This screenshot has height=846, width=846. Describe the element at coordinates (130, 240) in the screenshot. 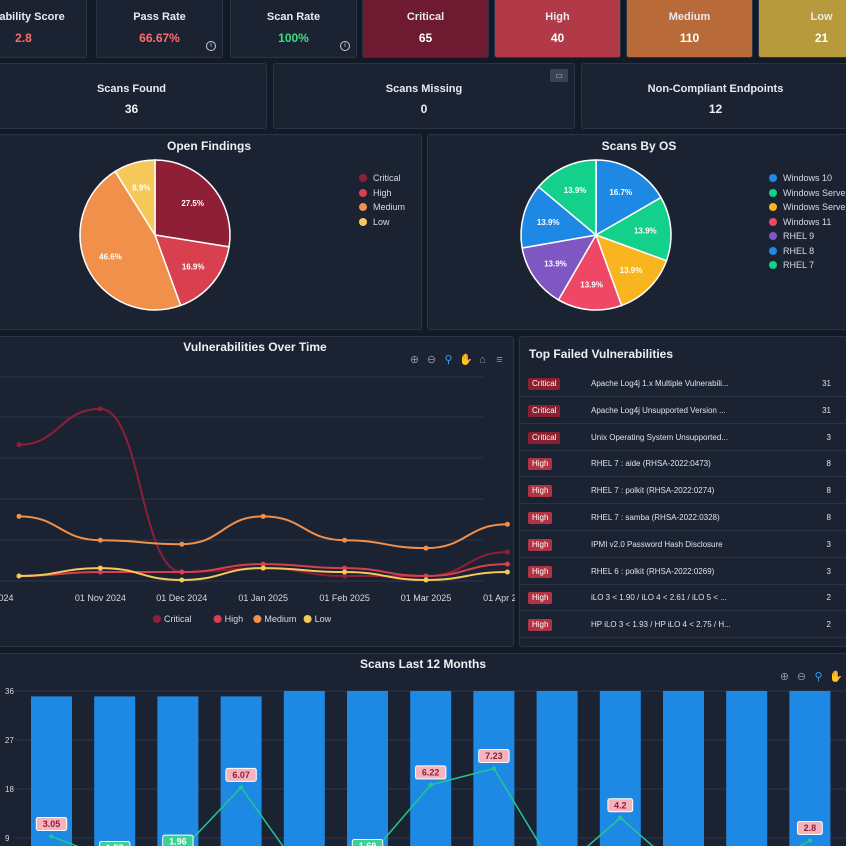

I see `pie-slice-medium` at that location.